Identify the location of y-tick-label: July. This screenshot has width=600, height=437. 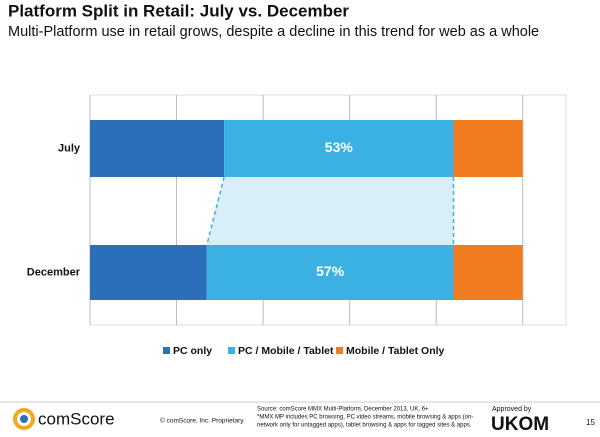
(69, 148).